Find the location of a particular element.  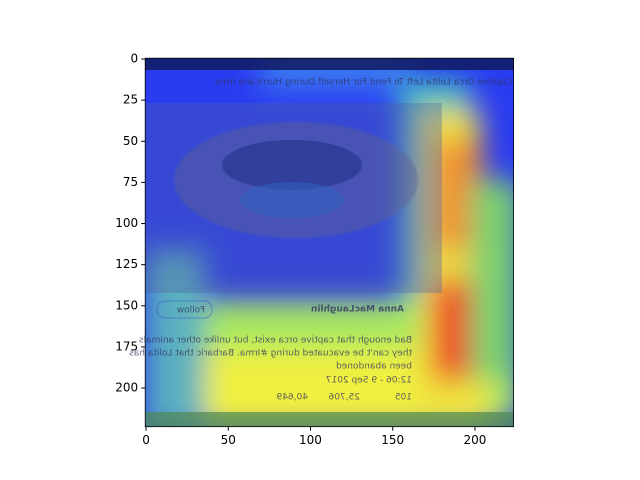

y-tick-label: 175 is located at coordinates (126, 346).